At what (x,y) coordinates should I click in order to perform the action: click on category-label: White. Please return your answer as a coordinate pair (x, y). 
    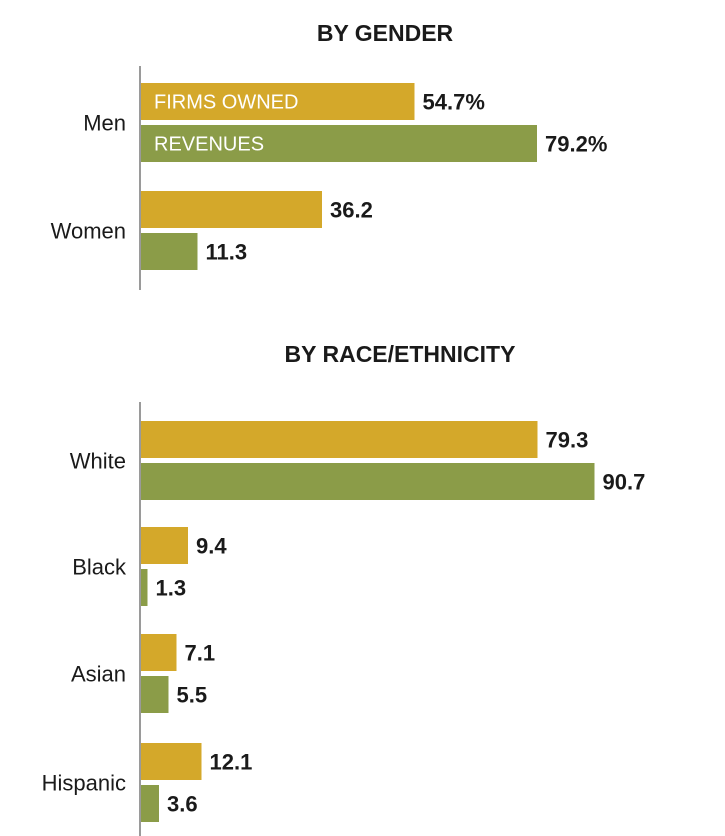
    Looking at the image, I should click on (98, 461).